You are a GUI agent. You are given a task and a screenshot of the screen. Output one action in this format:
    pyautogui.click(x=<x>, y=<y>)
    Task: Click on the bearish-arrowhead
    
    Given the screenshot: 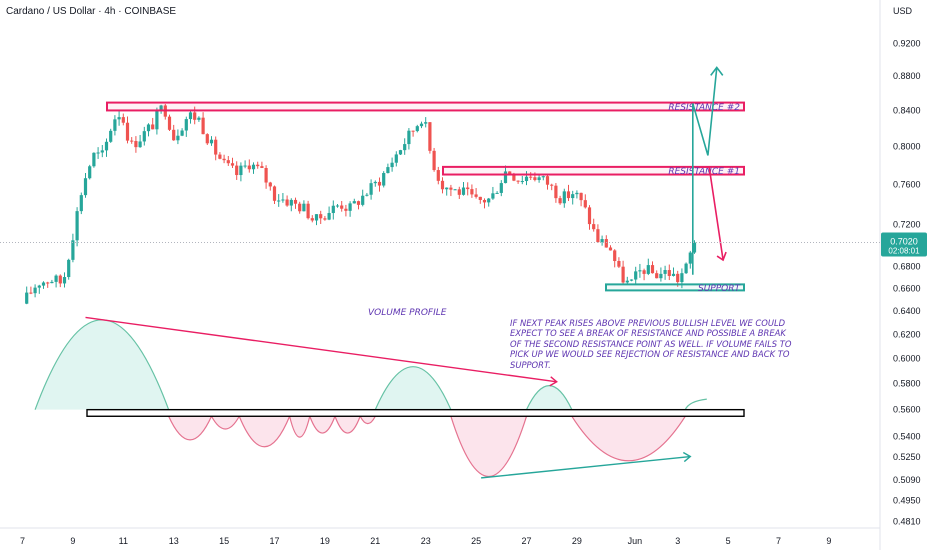 What is the action you would take?
    pyautogui.click(x=721, y=256)
    